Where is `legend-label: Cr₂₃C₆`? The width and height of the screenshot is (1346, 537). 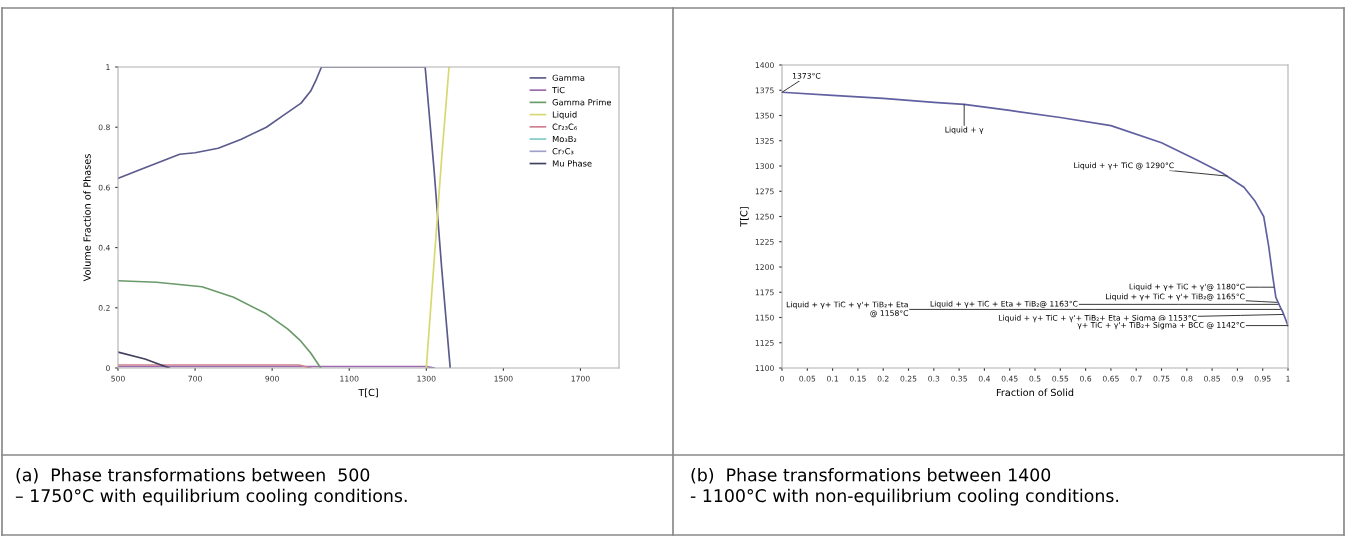 legend-label: Cr₂₃C₆ is located at coordinates (564, 126).